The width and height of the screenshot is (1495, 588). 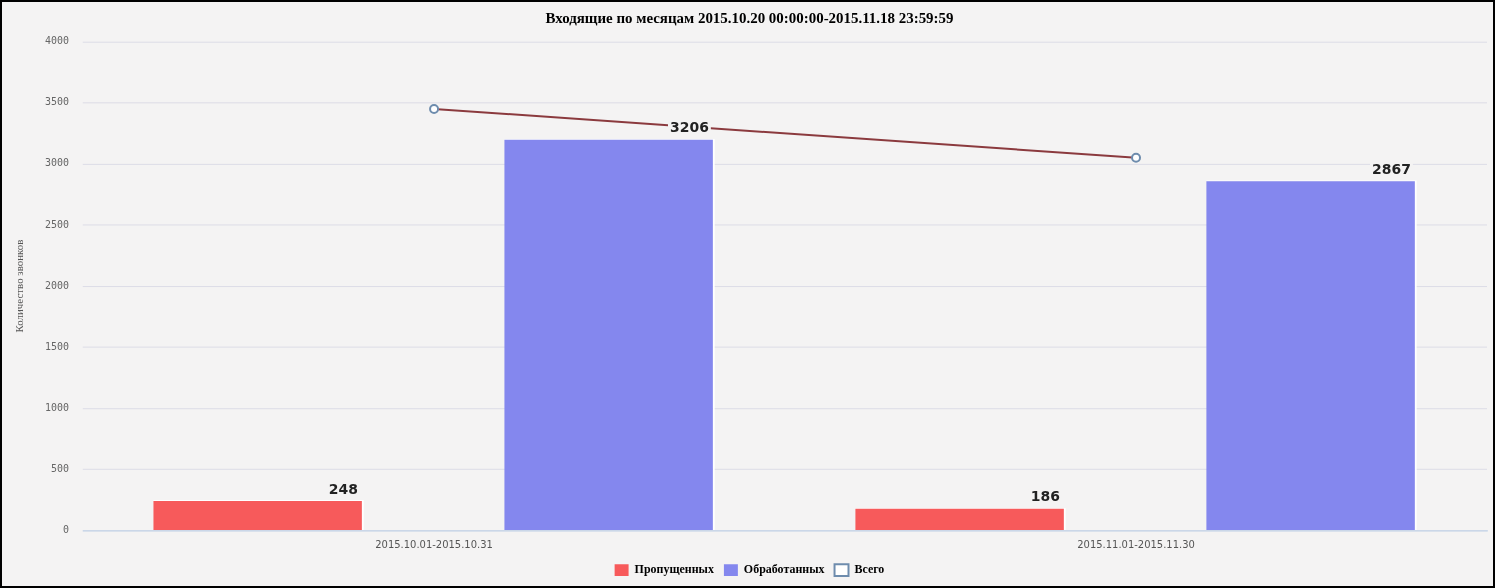 I want to click on y-tick-label: 2500, so click(x=57, y=224).